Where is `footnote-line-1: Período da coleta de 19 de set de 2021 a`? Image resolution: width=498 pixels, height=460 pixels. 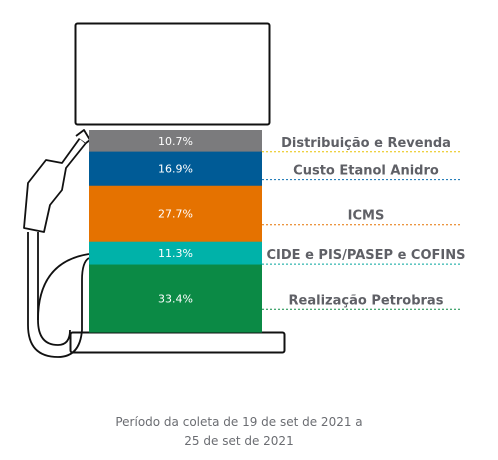
footnote-line-1: Período da coleta de 19 de set de 2021 a is located at coordinates (239, 422).